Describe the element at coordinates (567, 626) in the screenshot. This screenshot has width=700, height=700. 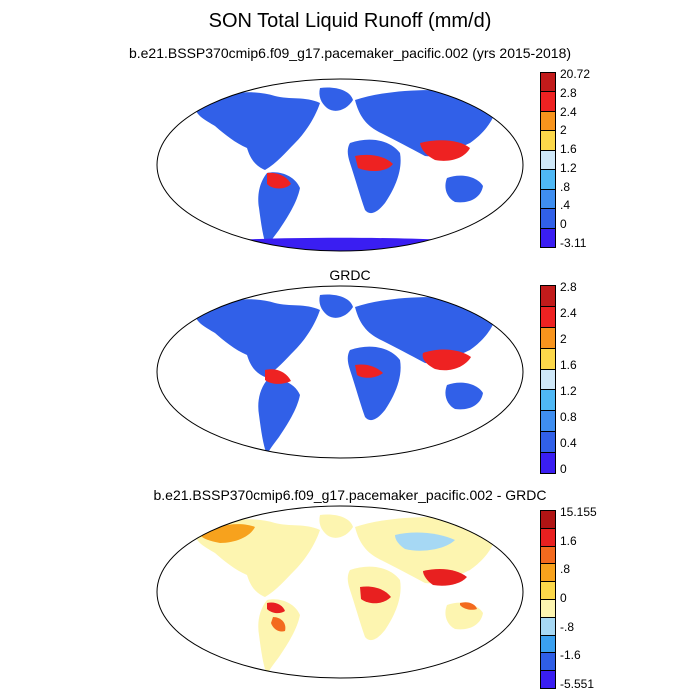
I see `colorbar-tick-label: -.8` at that location.